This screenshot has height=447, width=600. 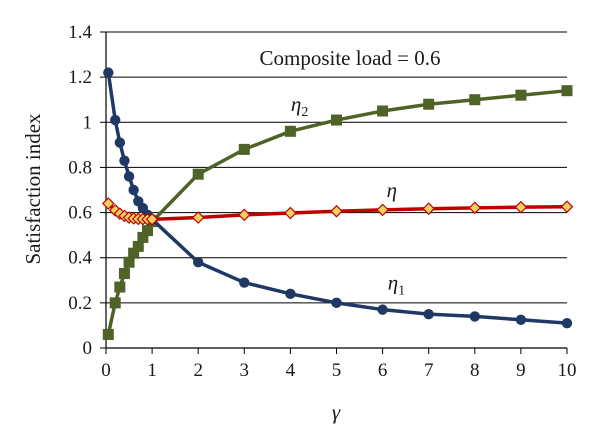 I want to click on series-labels: η1 η2 η, so click(x=348, y=195).